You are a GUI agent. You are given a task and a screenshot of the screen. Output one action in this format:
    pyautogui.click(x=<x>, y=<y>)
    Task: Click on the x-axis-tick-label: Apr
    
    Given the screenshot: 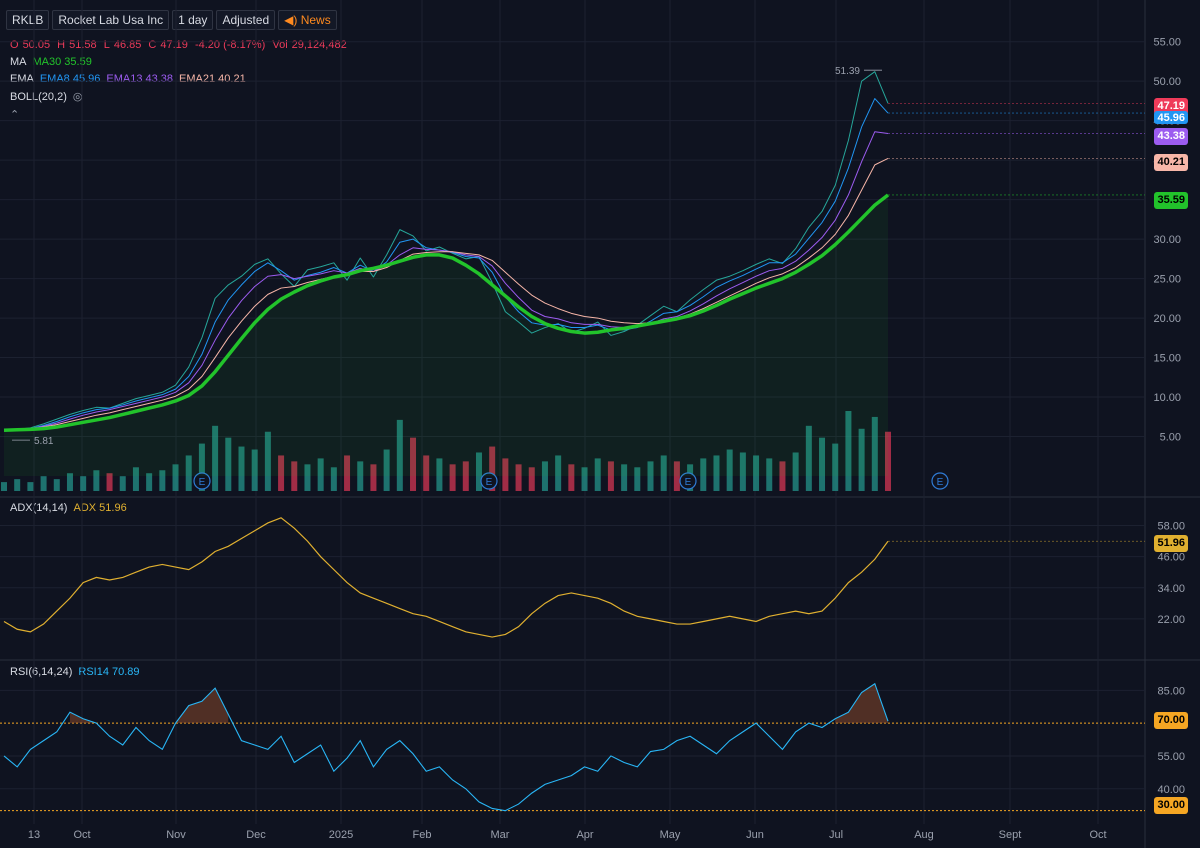 What is the action you would take?
    pyautogui.click(x=584, y=835)
    